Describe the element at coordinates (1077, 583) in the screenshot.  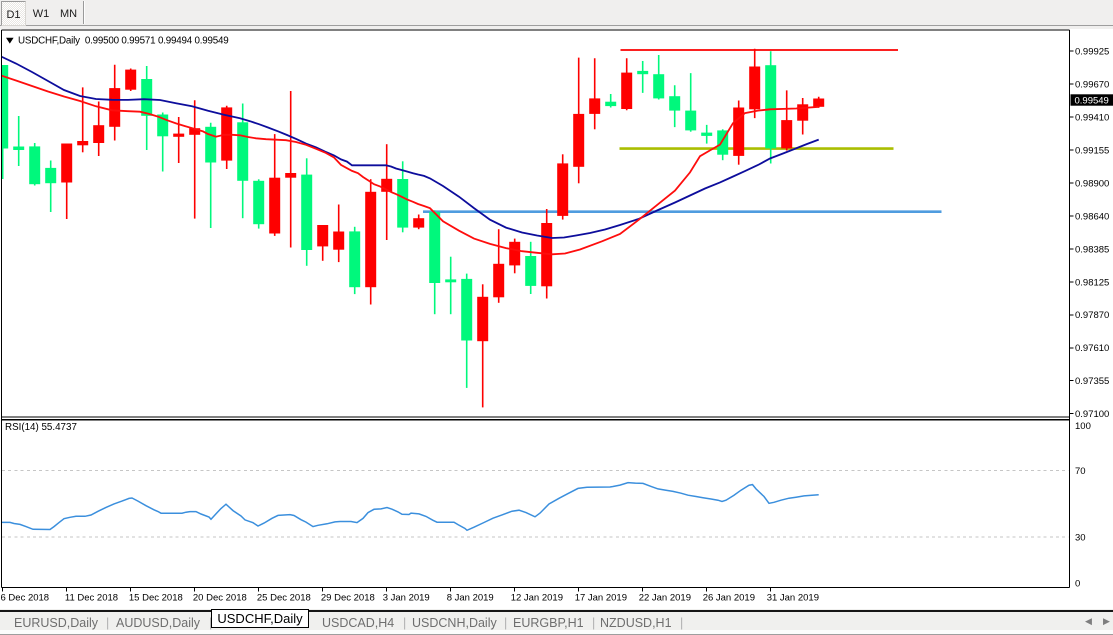
I see `svg-text: 0` at that location.